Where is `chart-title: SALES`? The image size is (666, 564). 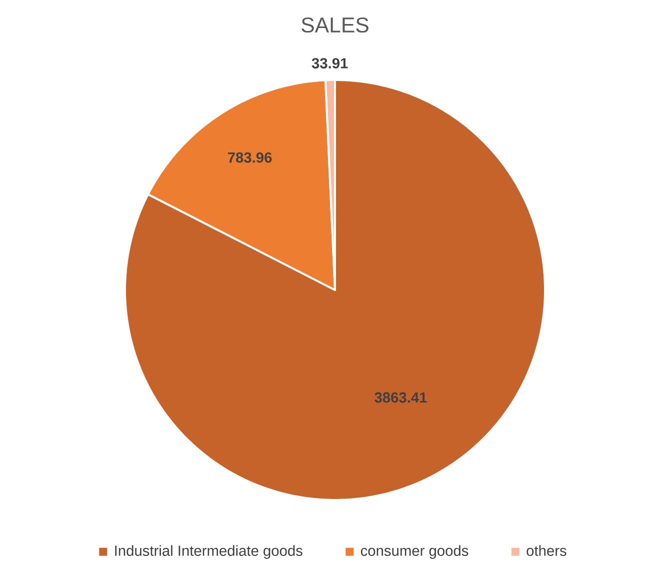
chart-title: SALES is located at coordinates (335, 25).